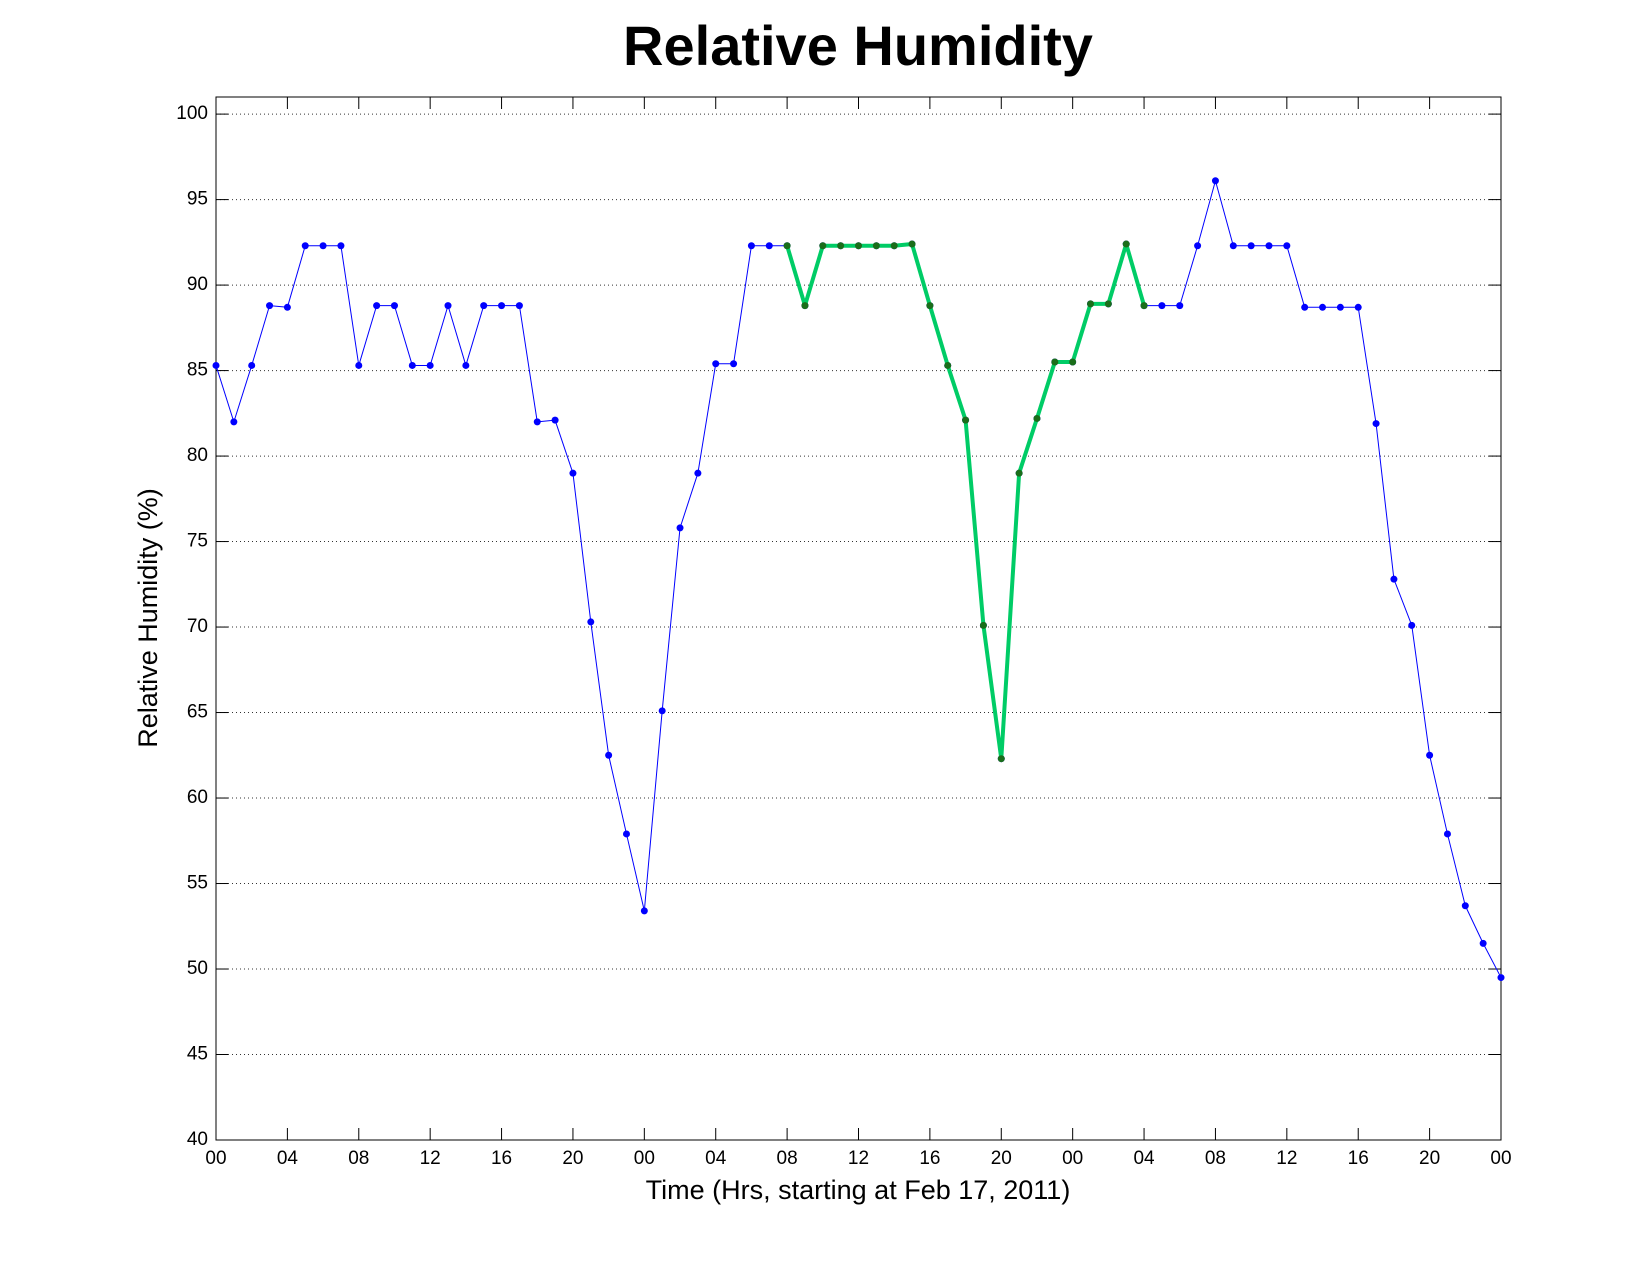 The height and width of the screenshot is (1275, 1650). What do you see at coordinates (197, 199) in the screenshot?
I see `y-tick-label: 95` at bounding box center [197, 199].